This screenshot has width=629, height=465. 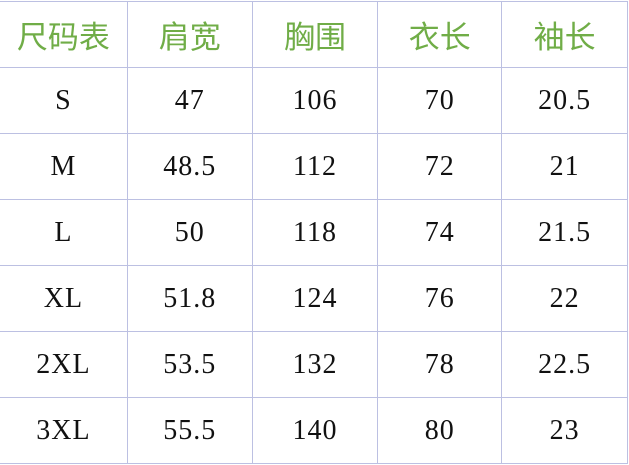 I want to click on measurement-cell: 50, so click(x=189, y=232).